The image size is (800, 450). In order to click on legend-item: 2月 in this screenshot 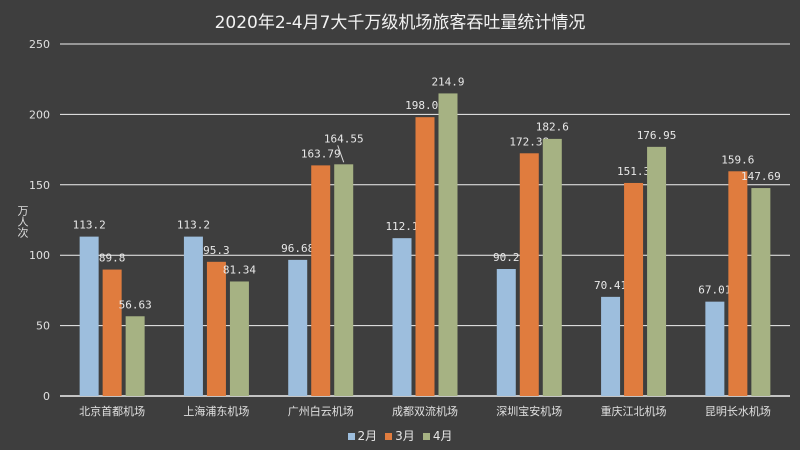, I will do `click(362, 435)`.